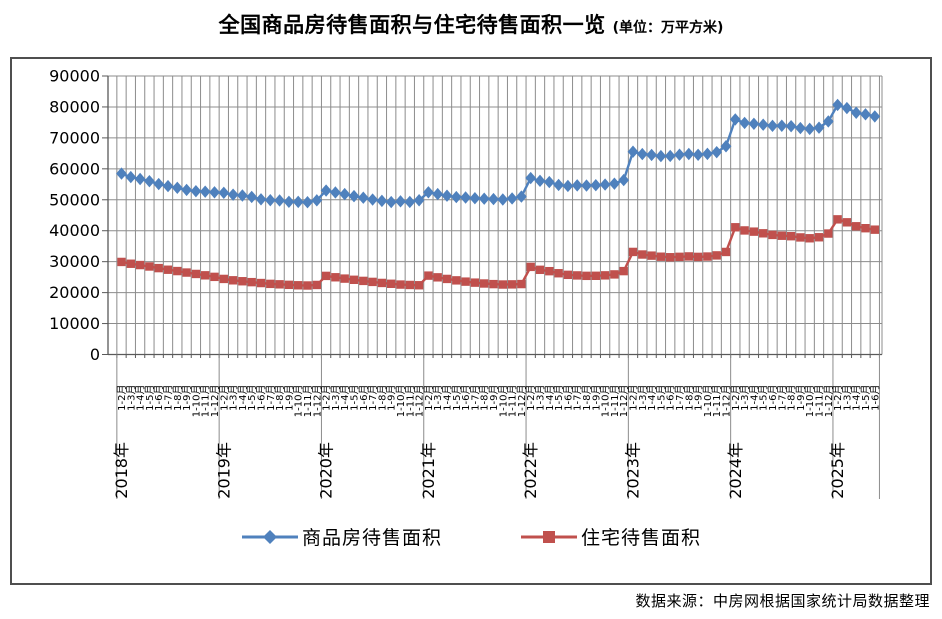  What do you see at coordinates (530, 470) in the screenshot?
I see `svg-text: 2022年` at bounding box center [530, 470].